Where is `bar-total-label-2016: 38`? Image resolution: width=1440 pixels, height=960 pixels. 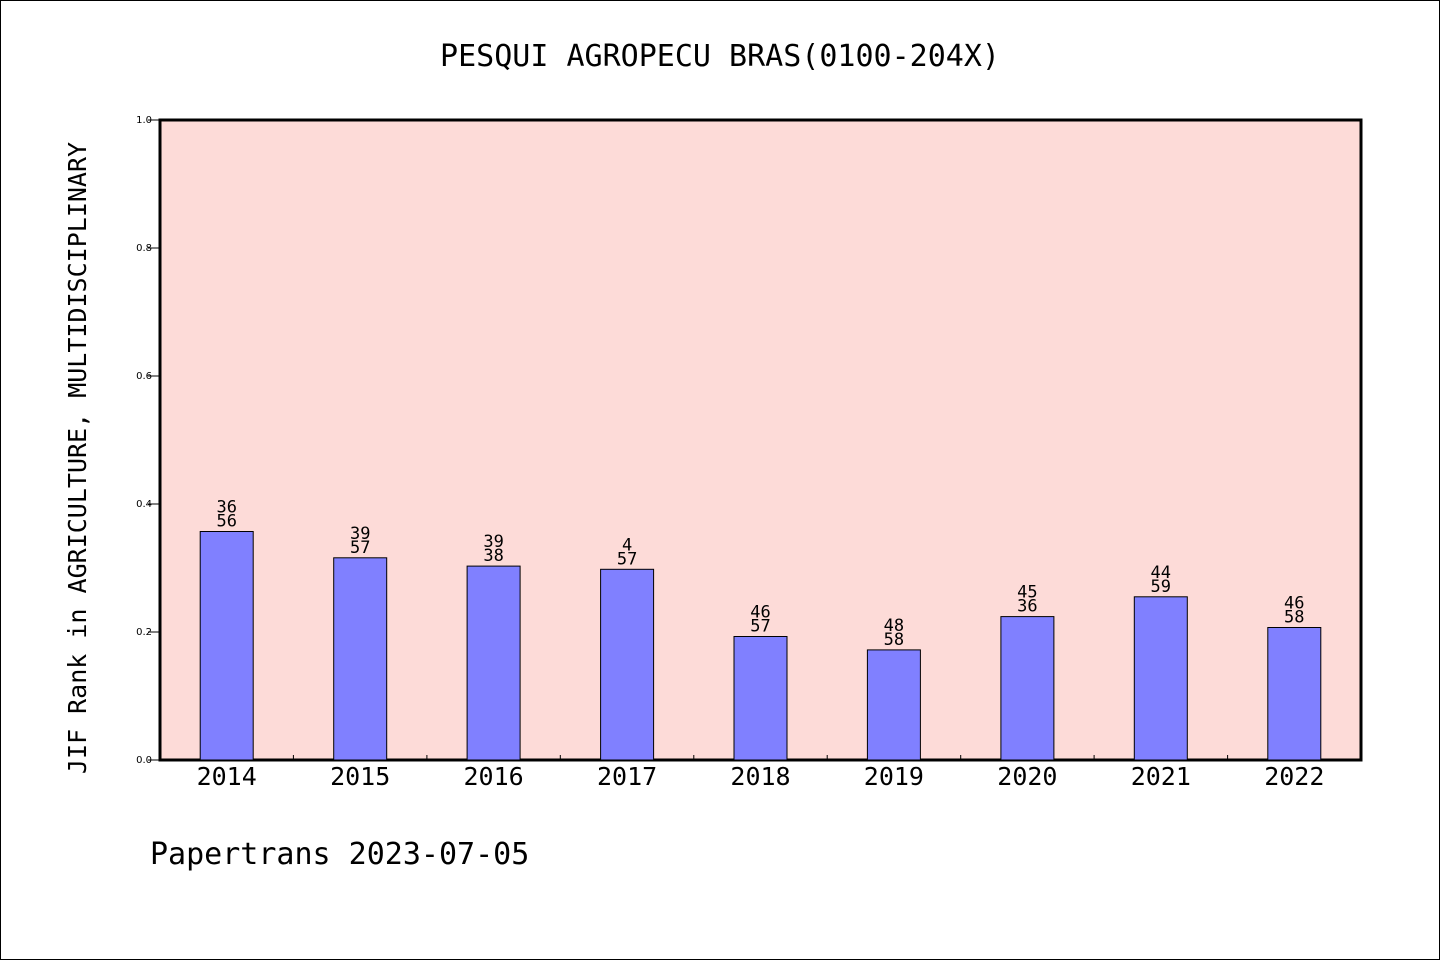
bar-total-label-2016: 38 is located at coordinates (493, 556).